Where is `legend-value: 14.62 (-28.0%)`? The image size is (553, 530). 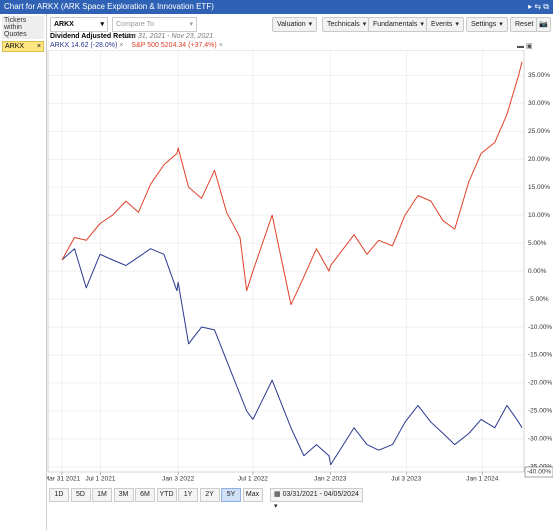
legend-value: 14.62 (-28.0%) is located at coordinates (94, 45).